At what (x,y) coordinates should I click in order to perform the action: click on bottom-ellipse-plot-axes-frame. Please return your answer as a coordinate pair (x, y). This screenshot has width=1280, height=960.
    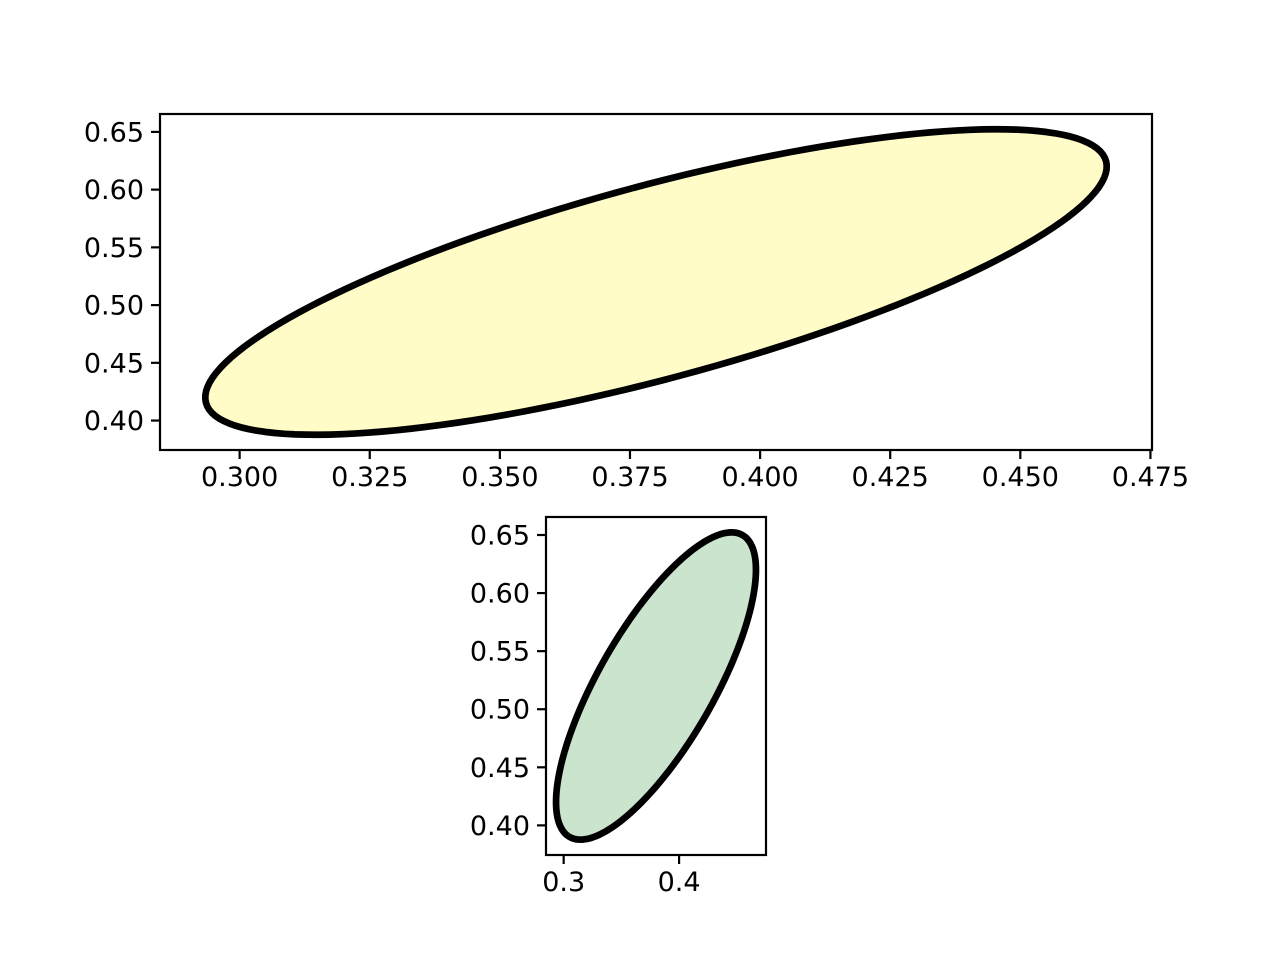
    Looking at the image, I should click on (656, 686).